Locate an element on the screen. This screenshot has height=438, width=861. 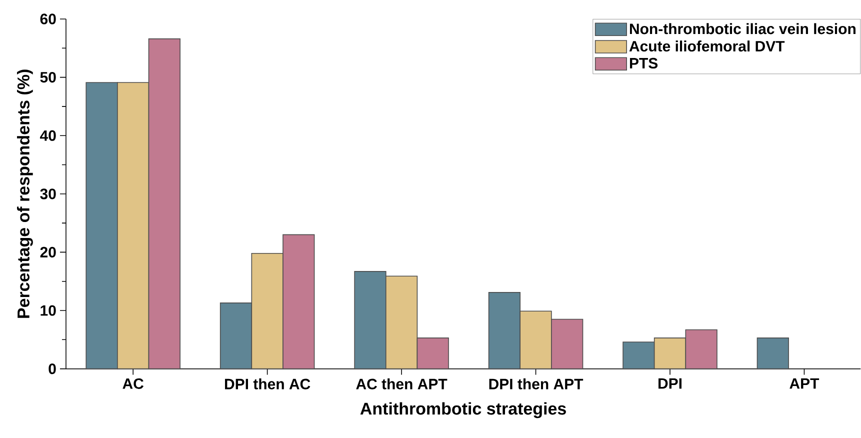
x-tick-label: APT is located at coordinates (805, 383).